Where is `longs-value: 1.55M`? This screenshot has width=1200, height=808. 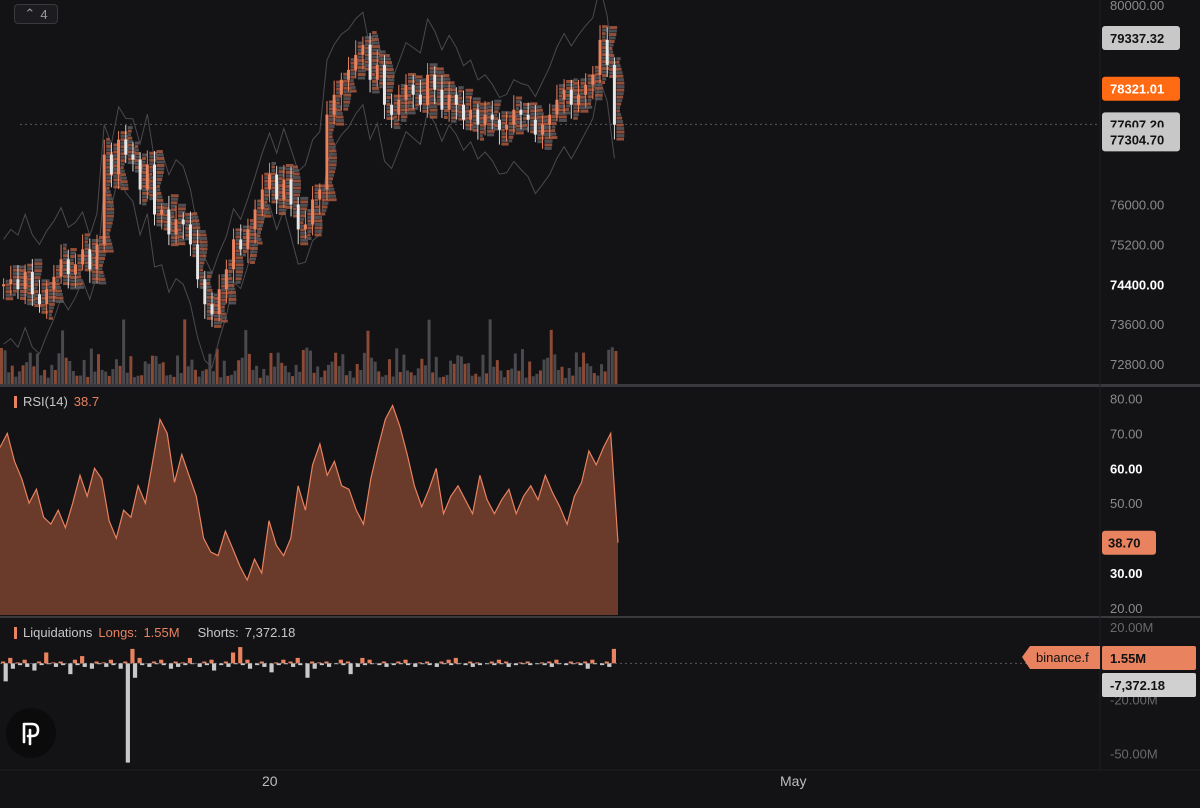 longs-value: 1.55M is located at coordinates (161, 632).